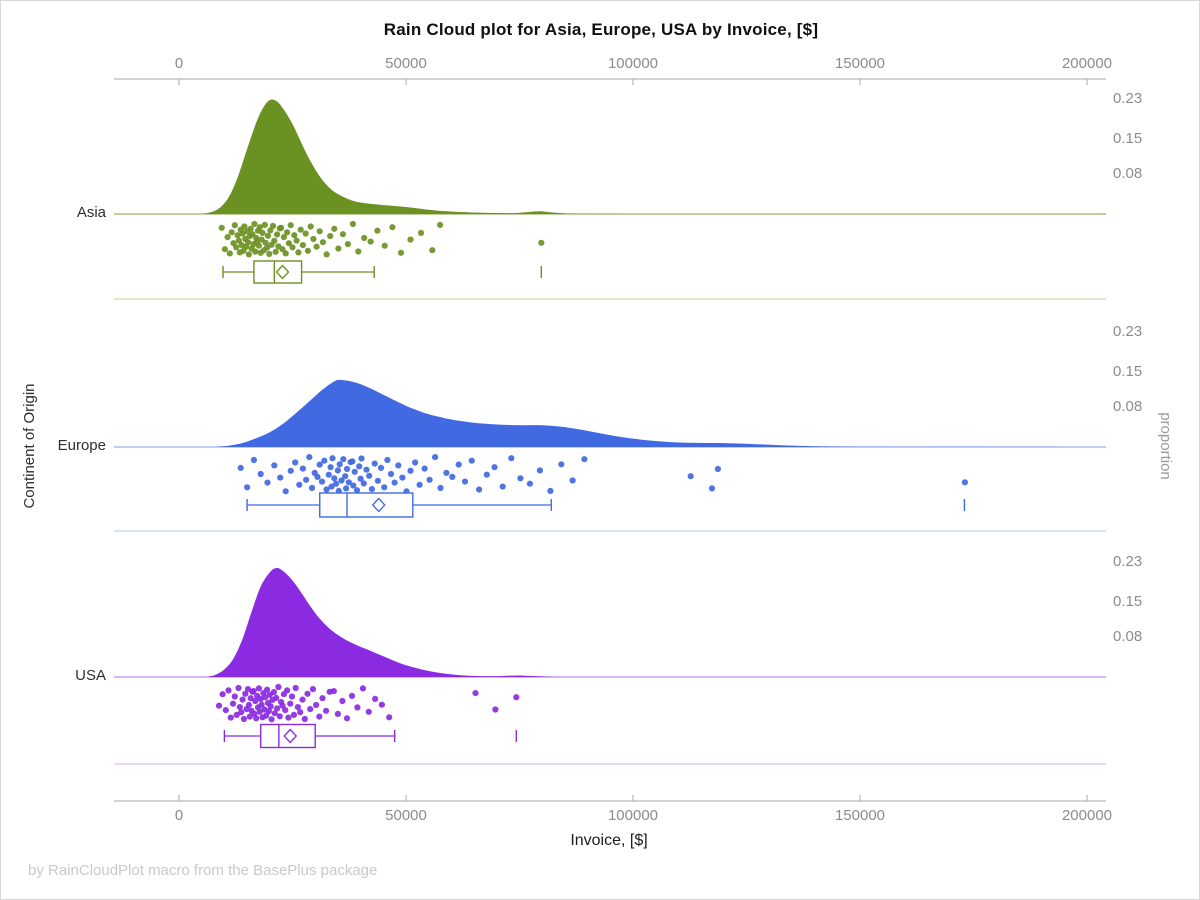 This screenshot has width=1200, height=900. What do you see at coordinates (1128, 98) in the screenshot?
I see `proportion-tick-label: 0.23` at bounding box center [1128, 98].